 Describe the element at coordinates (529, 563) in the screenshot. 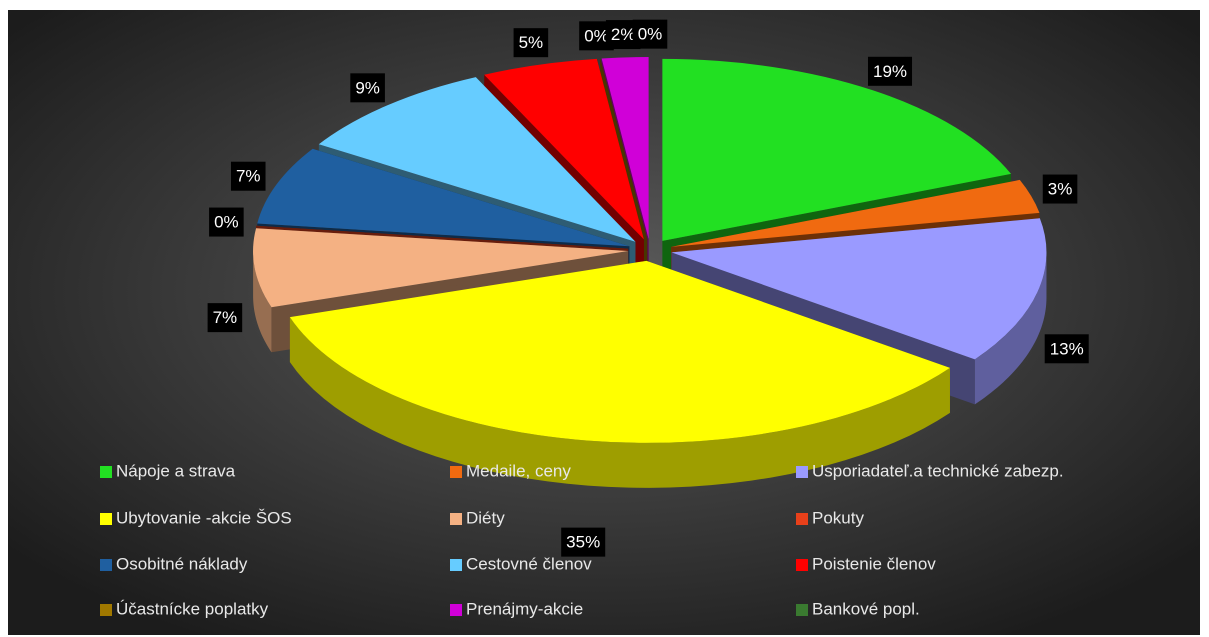

I see `legend-label: Cestovné členov` at that location.